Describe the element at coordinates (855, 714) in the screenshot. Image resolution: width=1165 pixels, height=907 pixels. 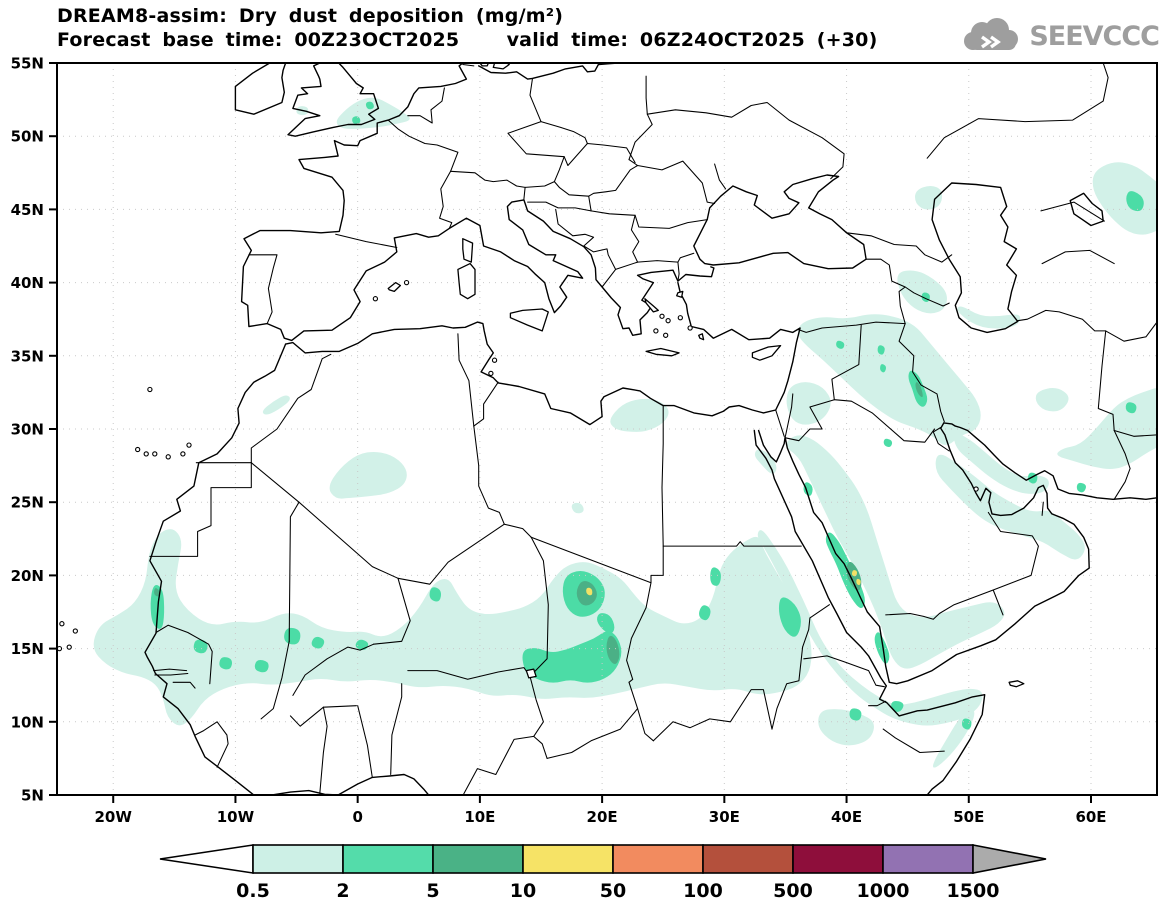
I see `dust-patch-ethiopia-core` at that location.